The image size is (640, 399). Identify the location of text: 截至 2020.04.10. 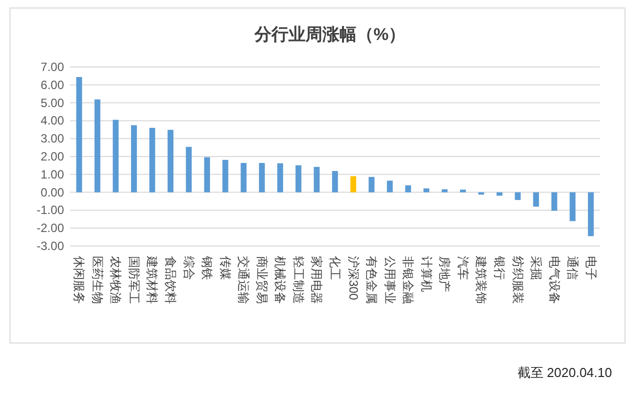
(564, 372).